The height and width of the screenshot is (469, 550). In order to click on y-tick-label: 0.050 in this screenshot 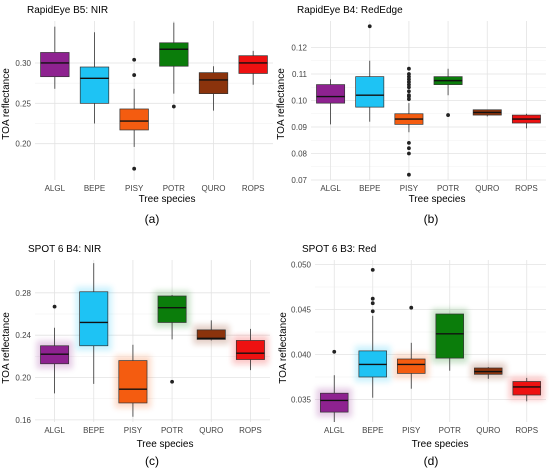, I will do `click(301, 265)`.